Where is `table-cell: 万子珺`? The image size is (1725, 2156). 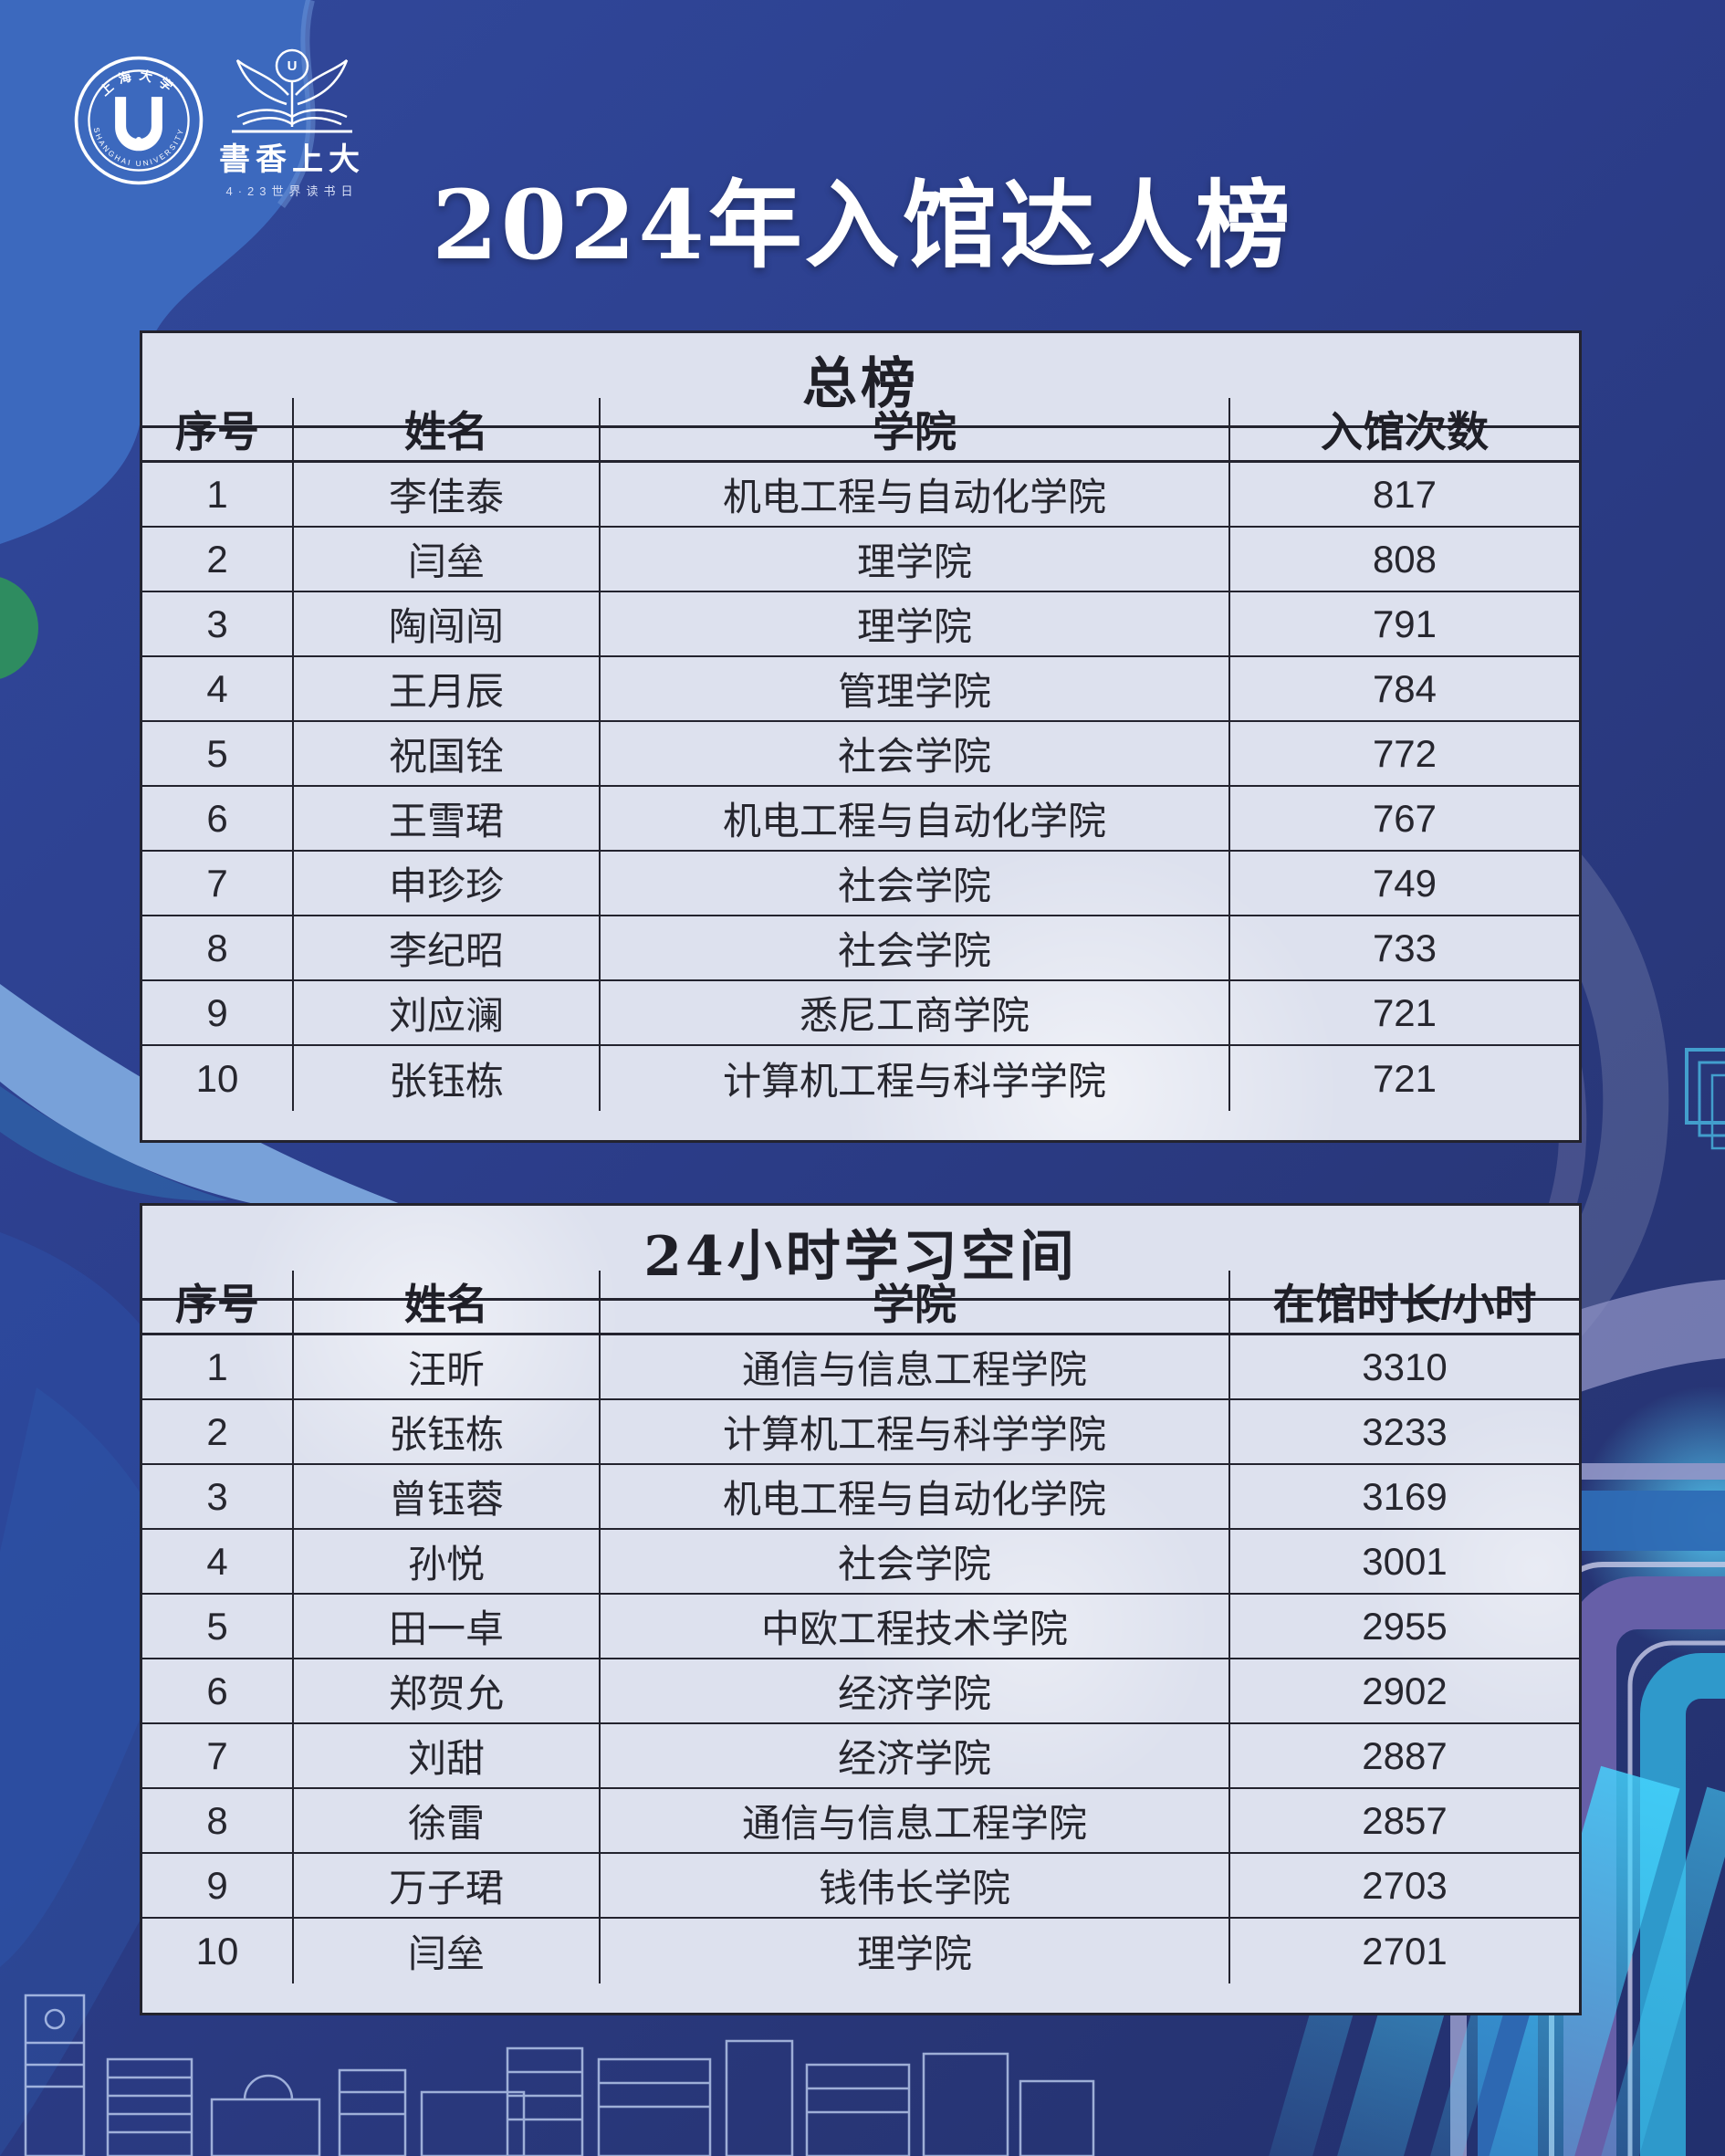 table-cell: 万子珺 is located at coordinates (447, 1886).